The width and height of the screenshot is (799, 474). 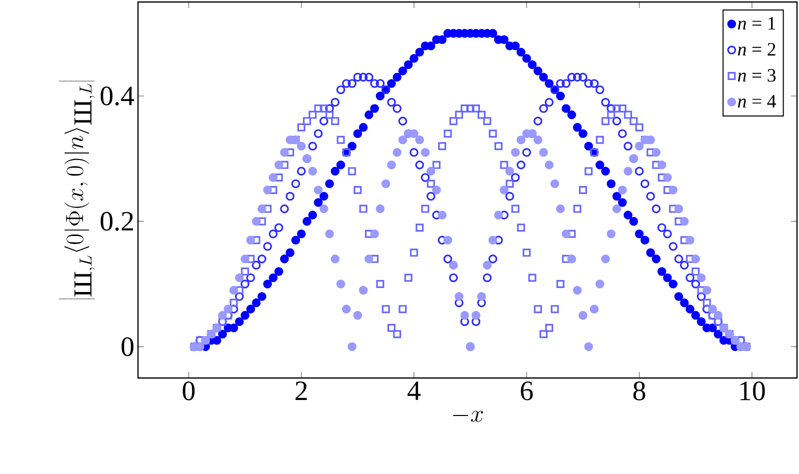 I want to click on y-tick-label: 0.2, so click(x=116, y=221).